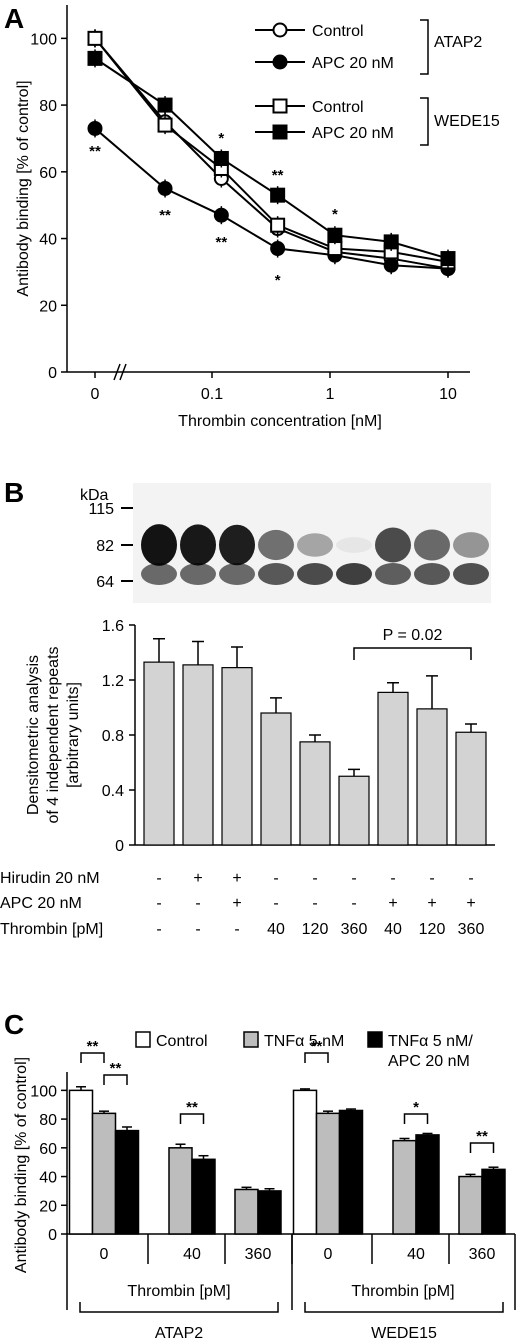 The height and width of the screenshot is (1343, 520). Describe the element at coordinates (14, 492) in the screenshot. I see `panel-letter-b: B` at that location.